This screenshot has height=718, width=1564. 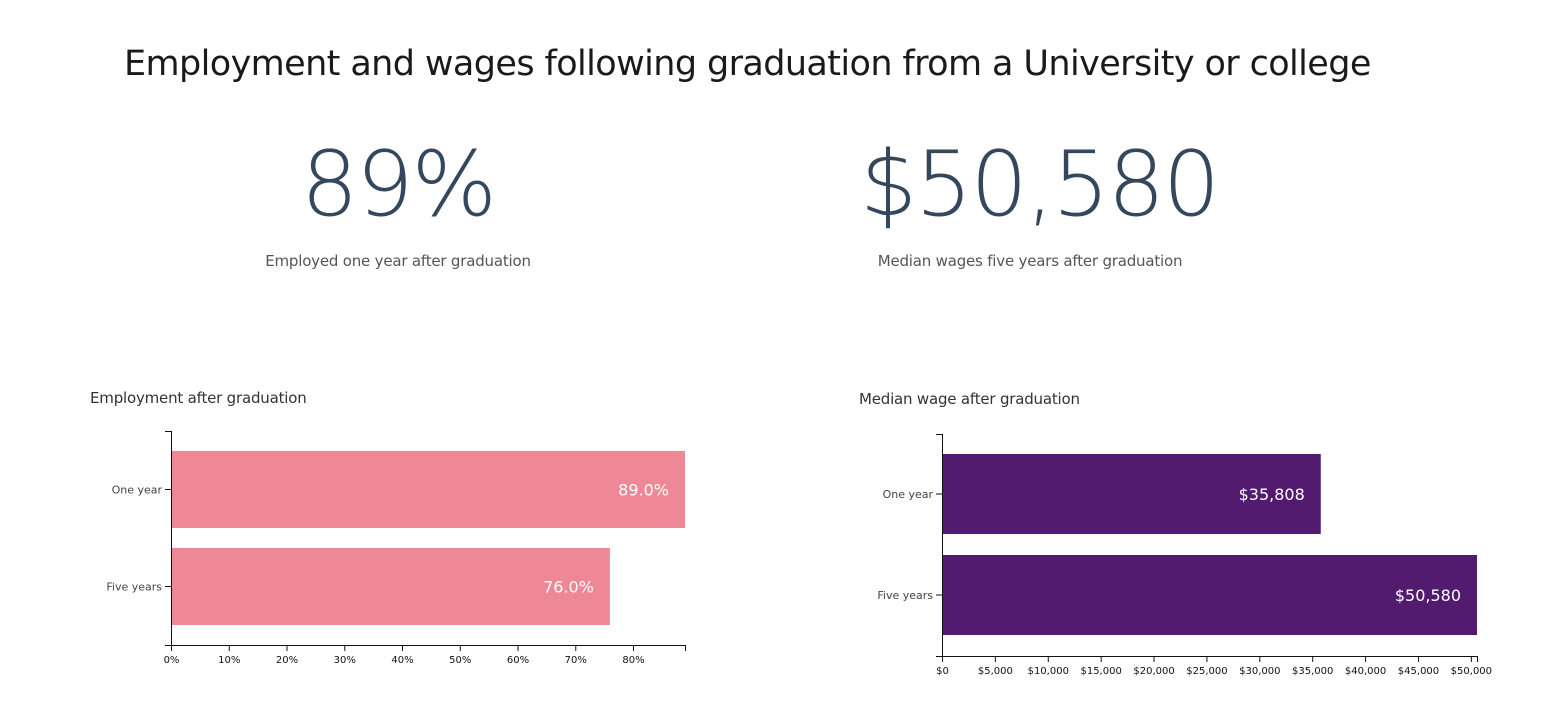 I want to click on employment-x-tick-label: 50%, so click(x=460, y=660).